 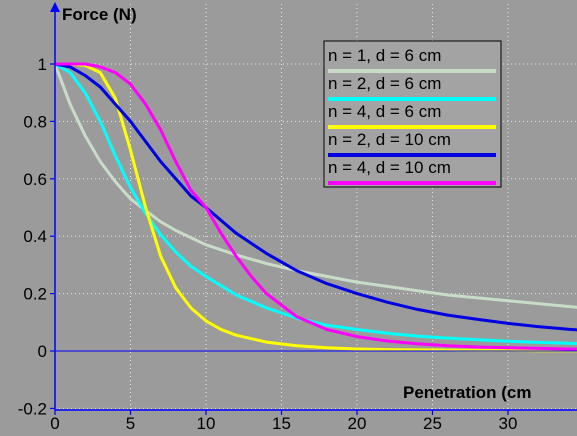 What do you see at coordinates (206, 423) in the screenshot?
I see `x-tick-label-10: 10` at bounding box center [206, 423].